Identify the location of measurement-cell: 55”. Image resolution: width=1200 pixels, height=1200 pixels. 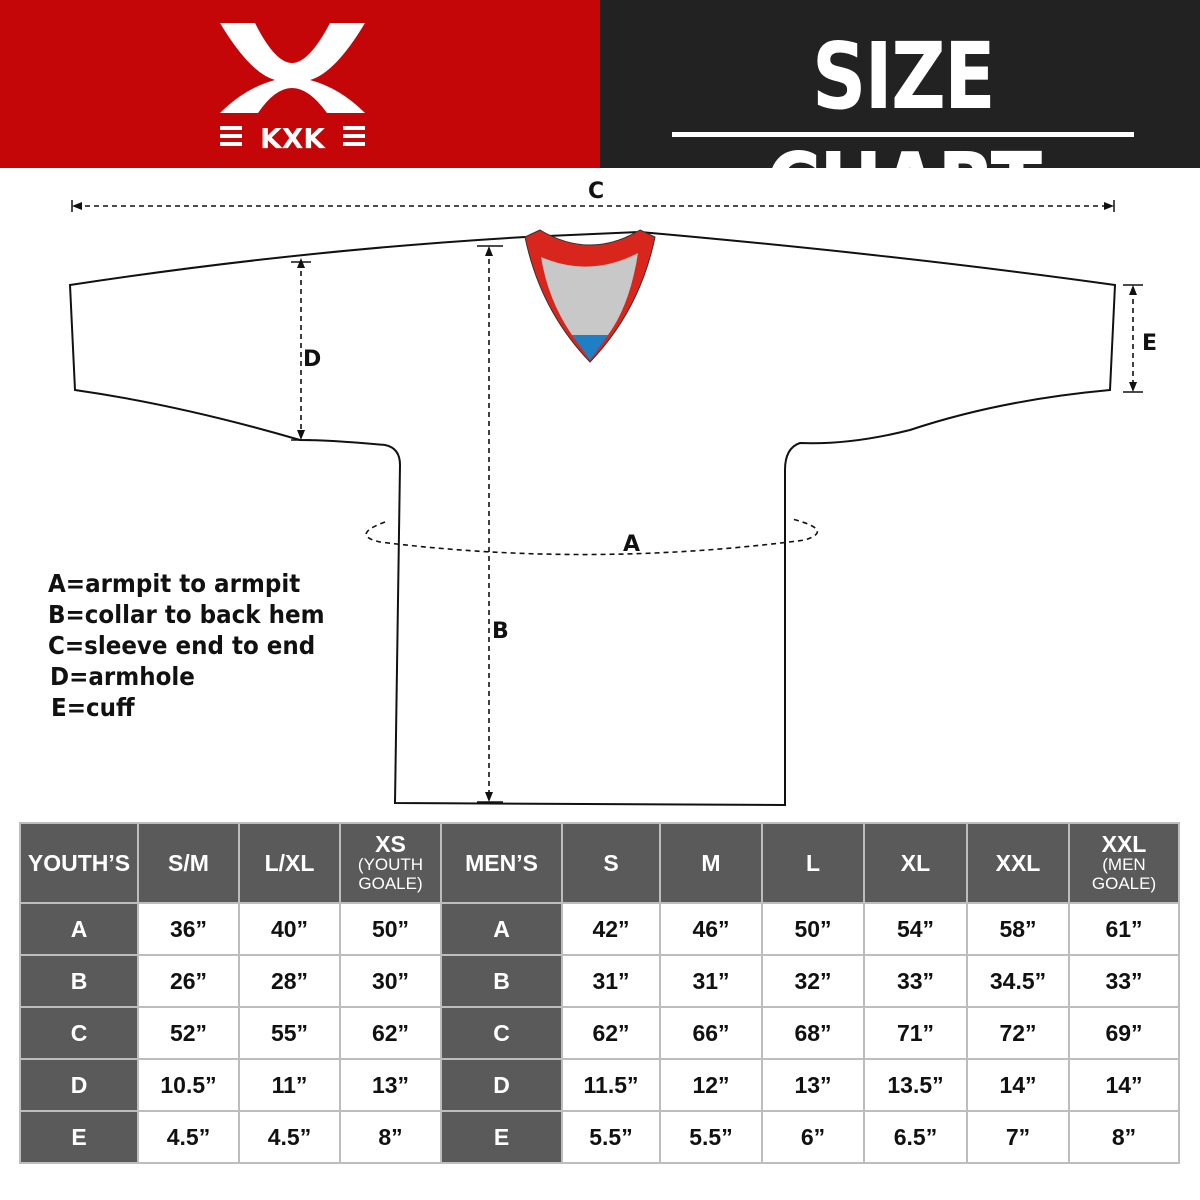
(289, 1033).